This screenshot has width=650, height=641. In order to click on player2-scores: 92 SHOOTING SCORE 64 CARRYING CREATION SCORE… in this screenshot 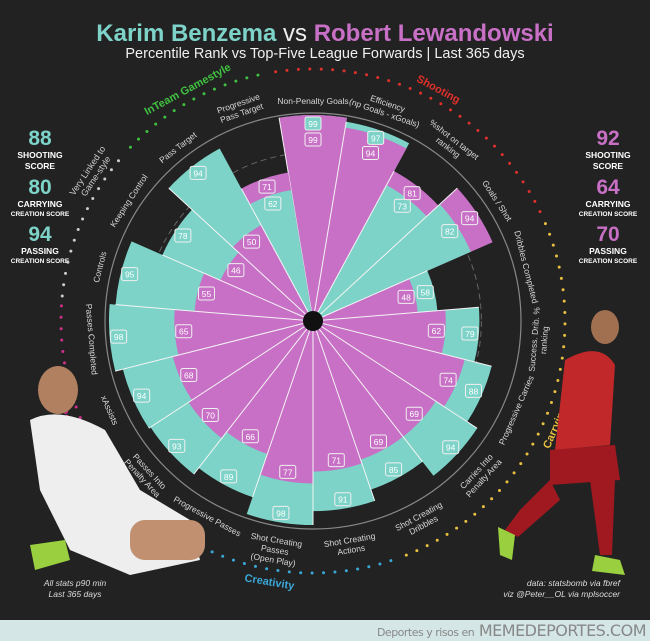, I will do `click(608, 199)`.